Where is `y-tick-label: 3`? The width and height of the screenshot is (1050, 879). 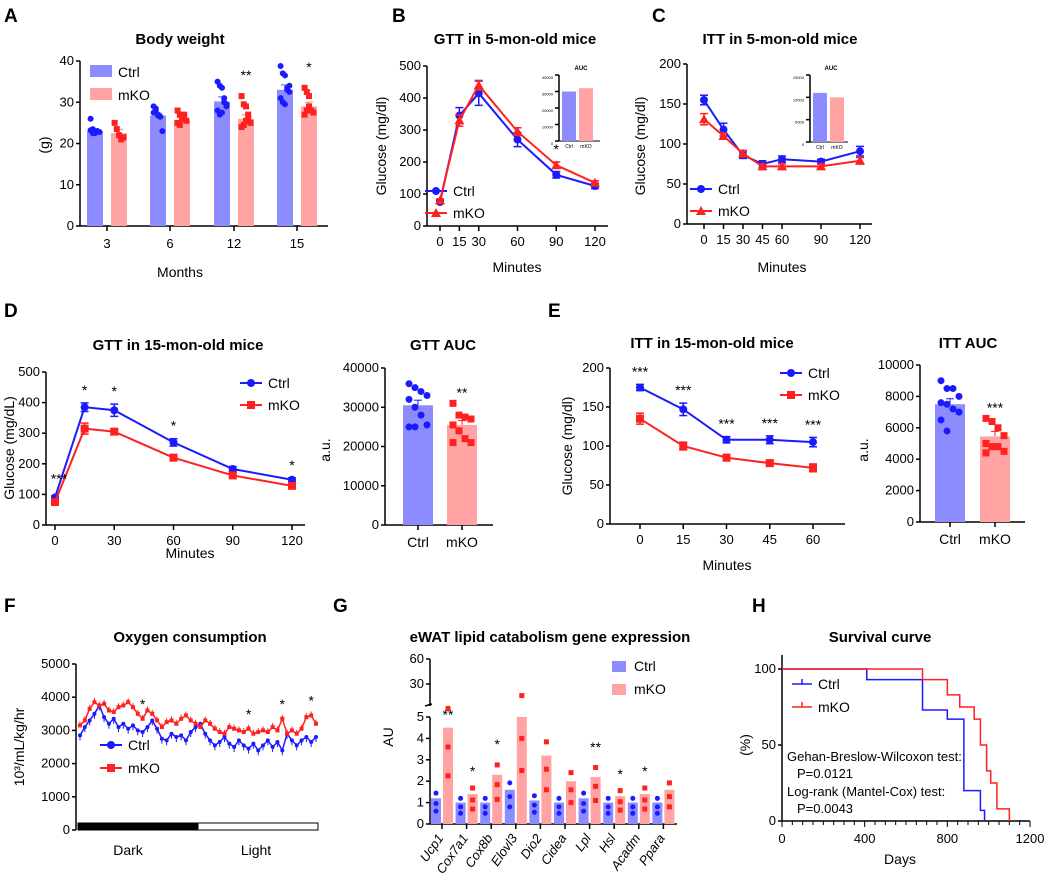
y-tick-label: 3 is located at coordinates (420, 759).